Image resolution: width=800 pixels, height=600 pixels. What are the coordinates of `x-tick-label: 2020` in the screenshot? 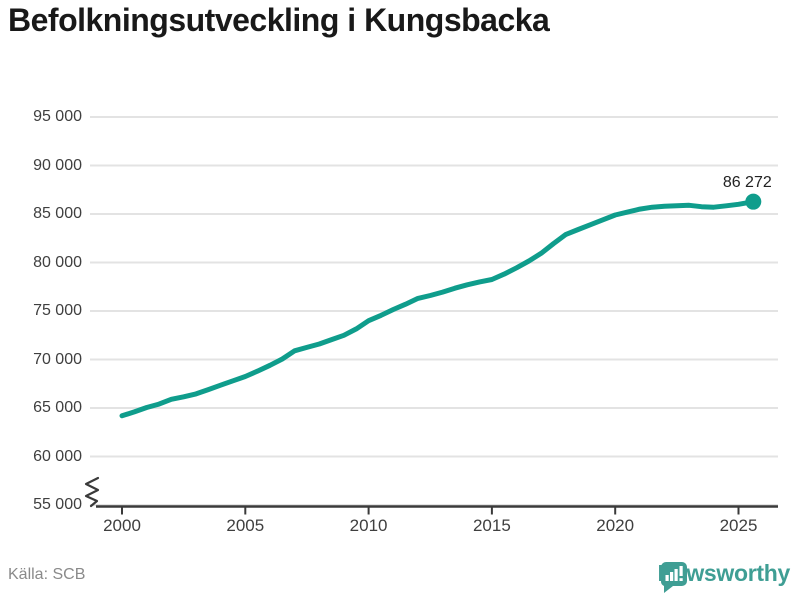 It's located at (615, 525).